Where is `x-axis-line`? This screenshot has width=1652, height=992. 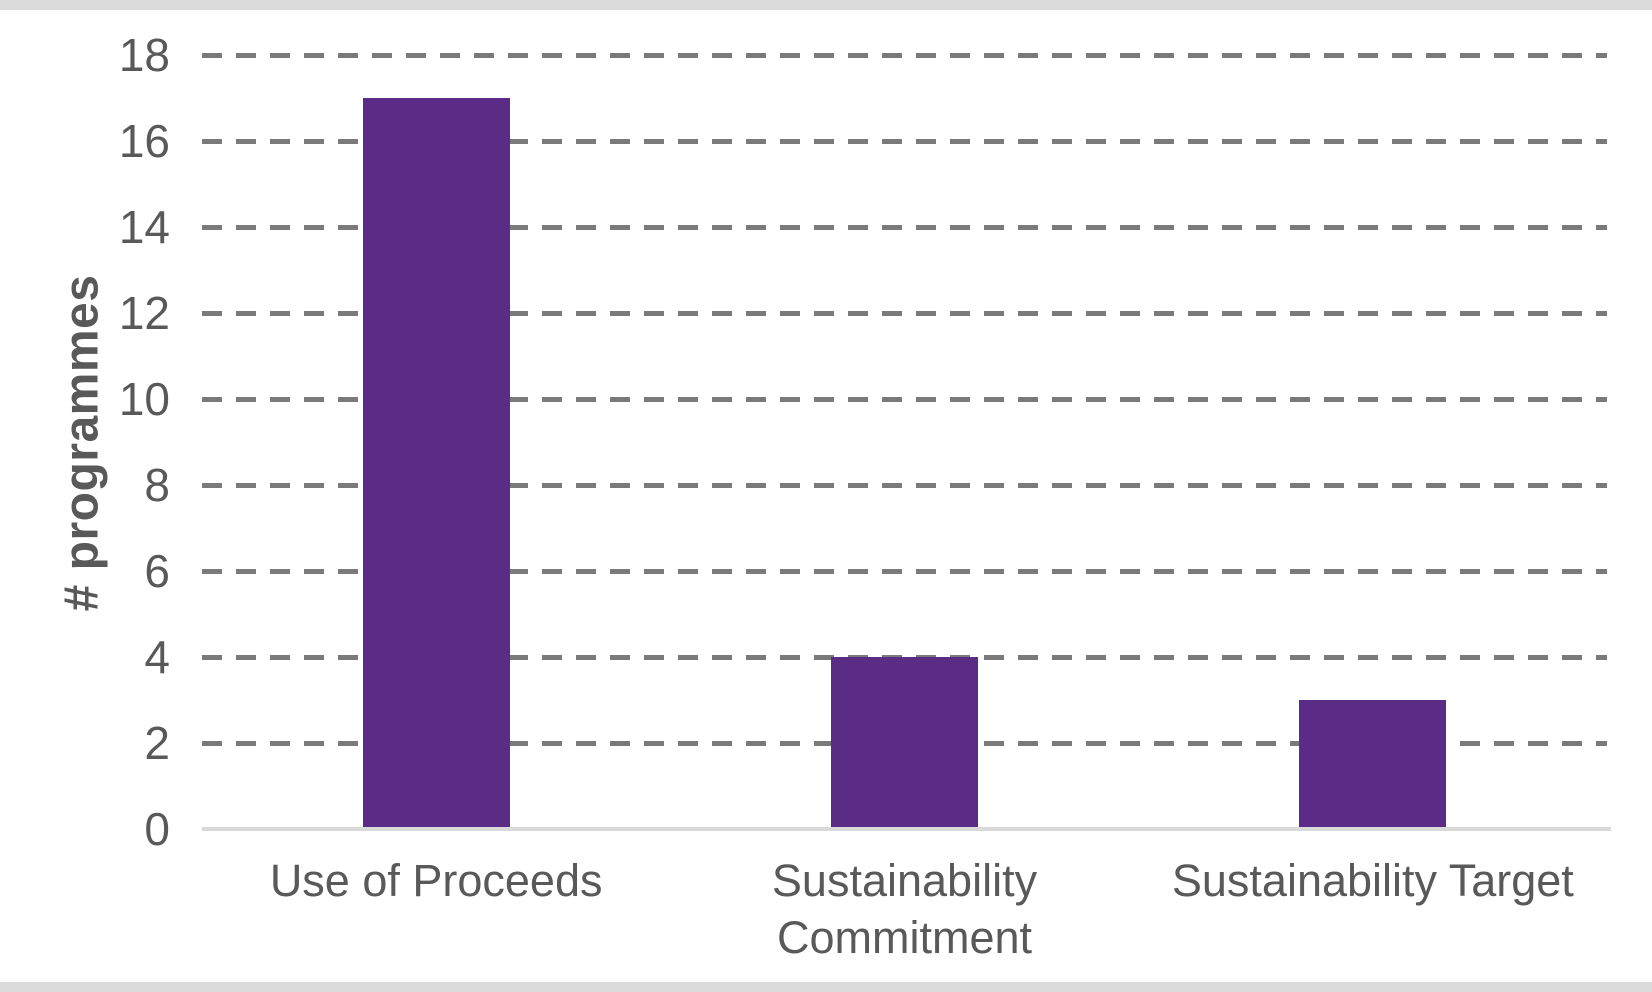
x-axis-line is located at coordinates (906, 829).